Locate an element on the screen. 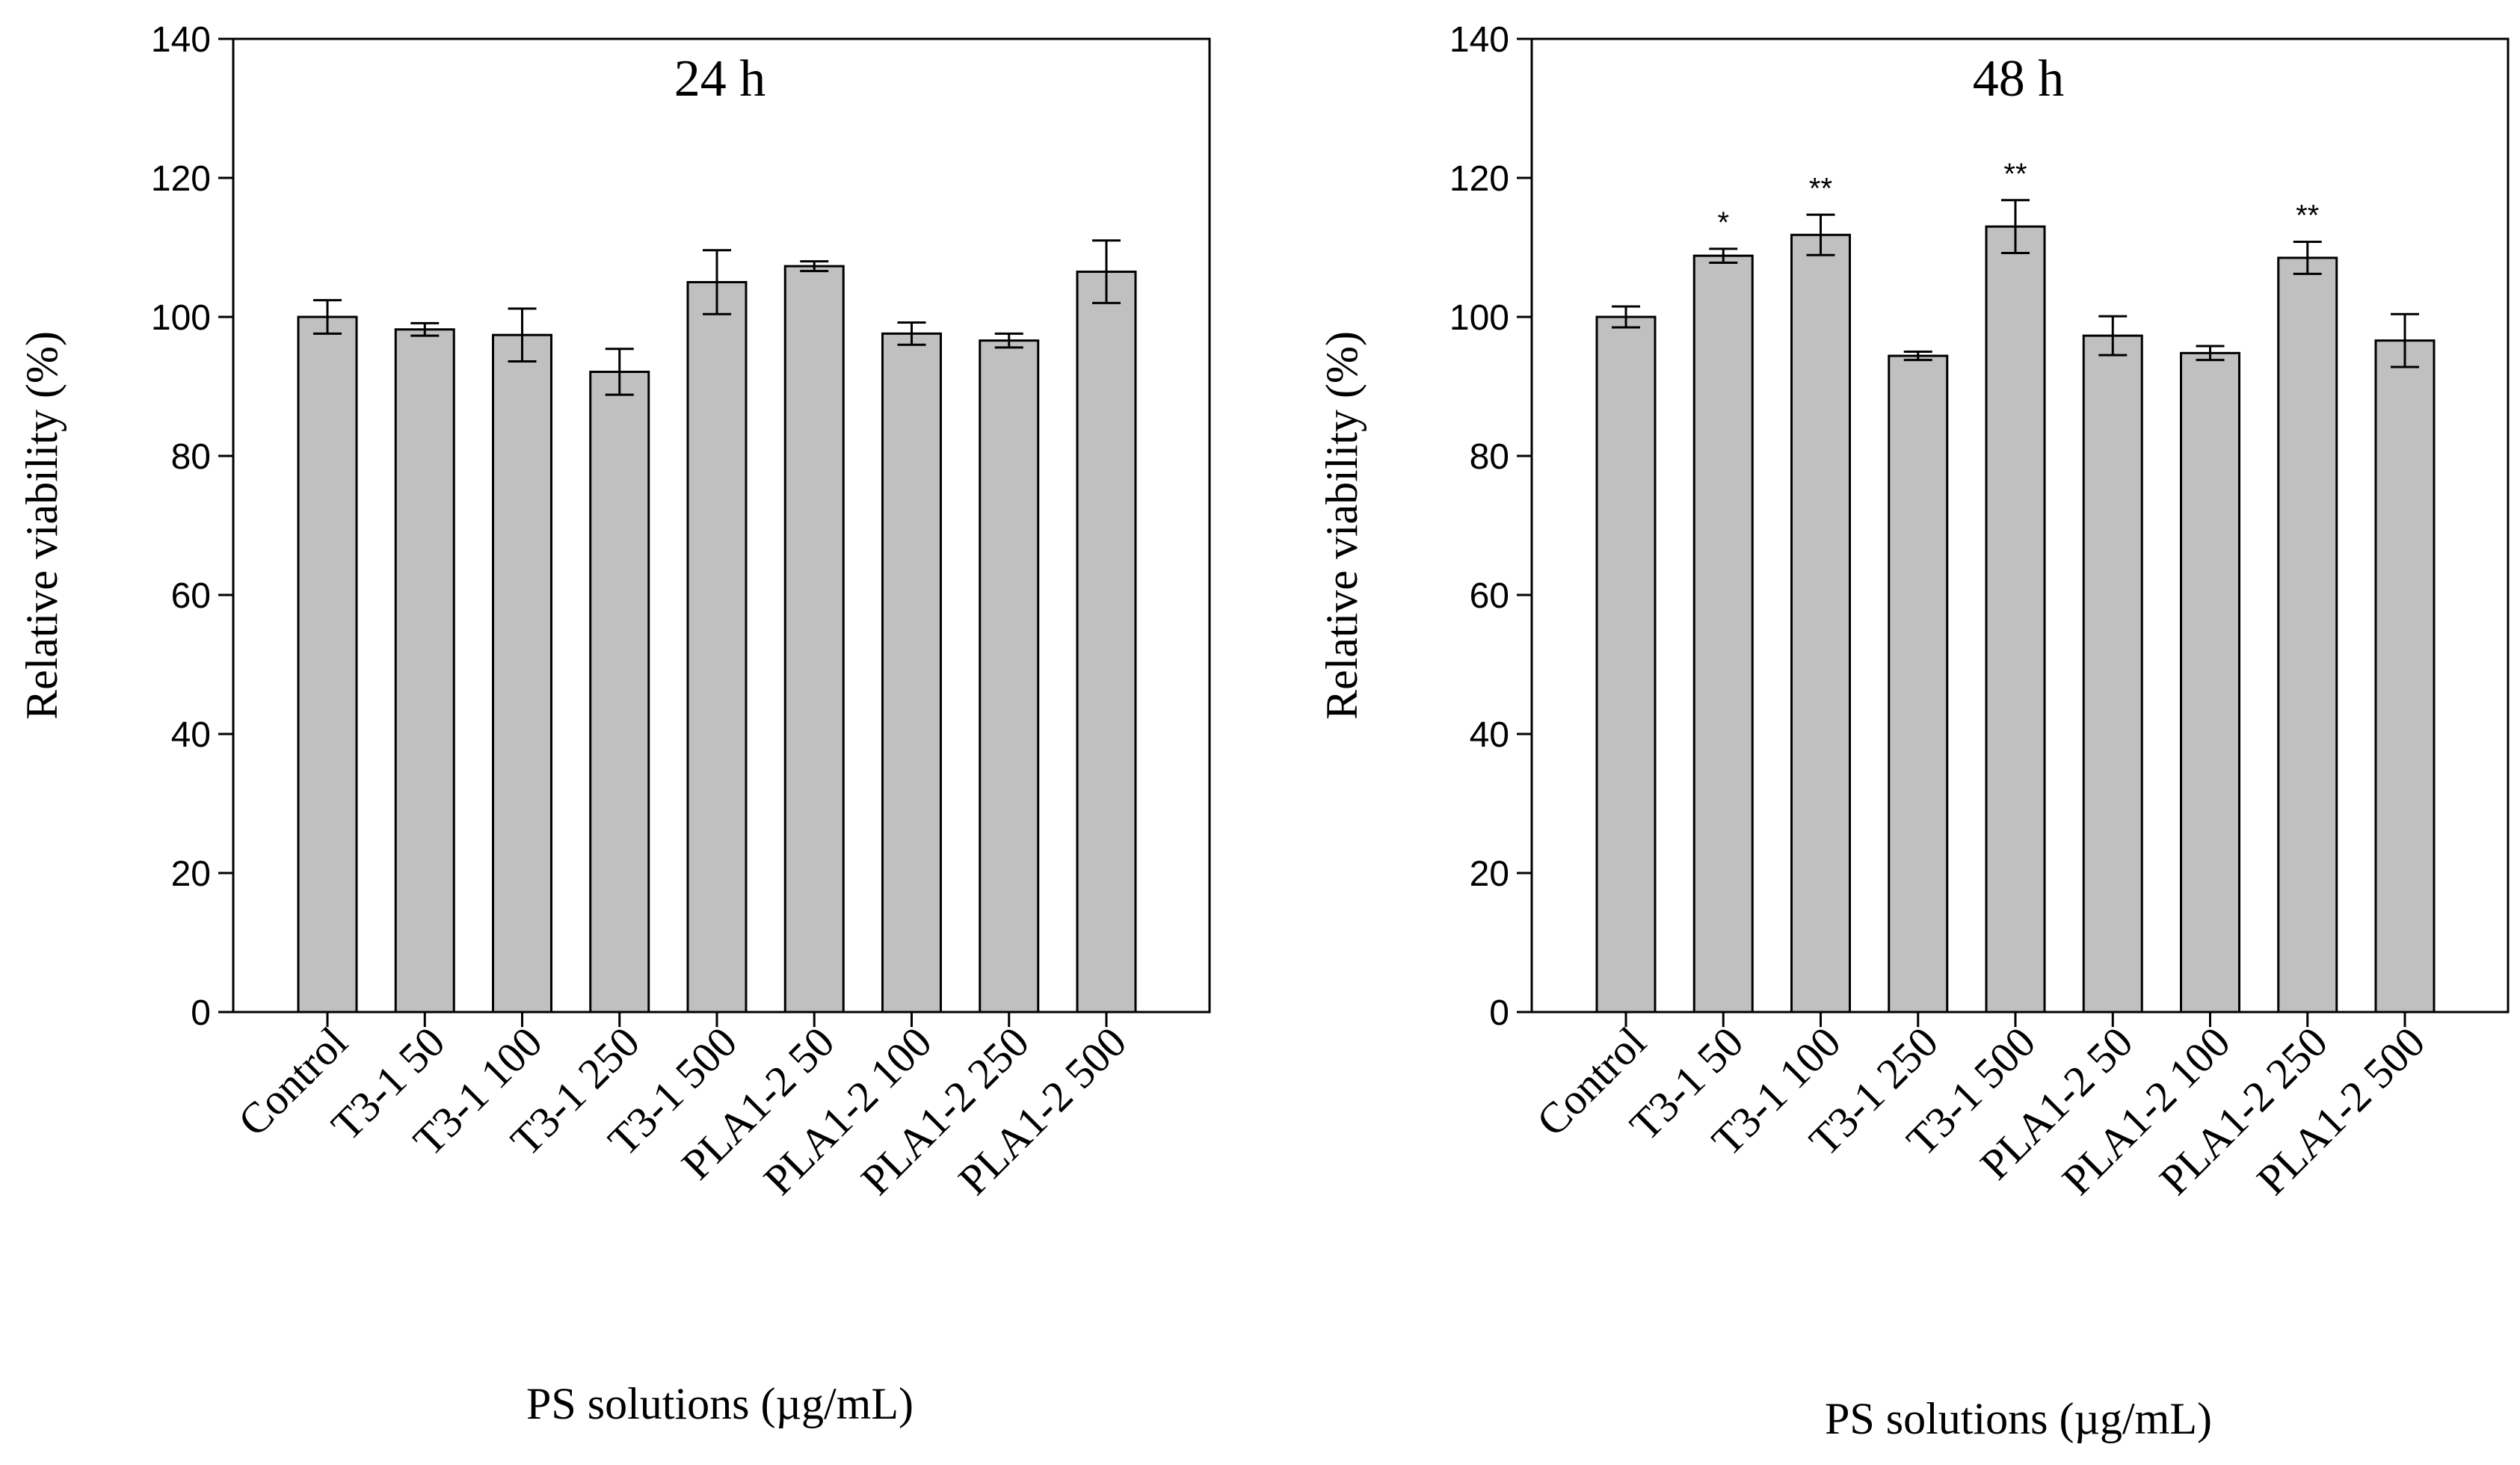 The height and width of the screenshot is (1465, 2520). chart-title: 24 h is located at coordinates (720, 79).